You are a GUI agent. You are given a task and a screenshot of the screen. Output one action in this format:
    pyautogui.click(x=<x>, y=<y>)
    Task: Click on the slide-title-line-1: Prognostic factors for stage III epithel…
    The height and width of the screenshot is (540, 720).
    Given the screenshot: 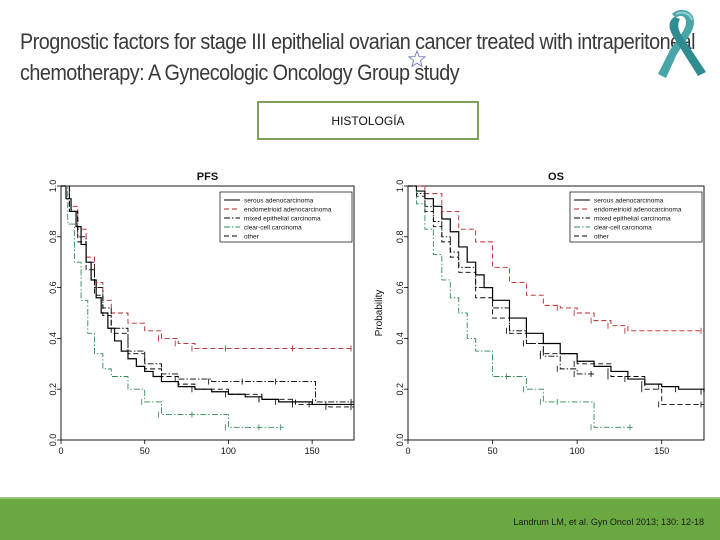 What is the action you would take?
    pyautogui.click(x=357, y=41)
    